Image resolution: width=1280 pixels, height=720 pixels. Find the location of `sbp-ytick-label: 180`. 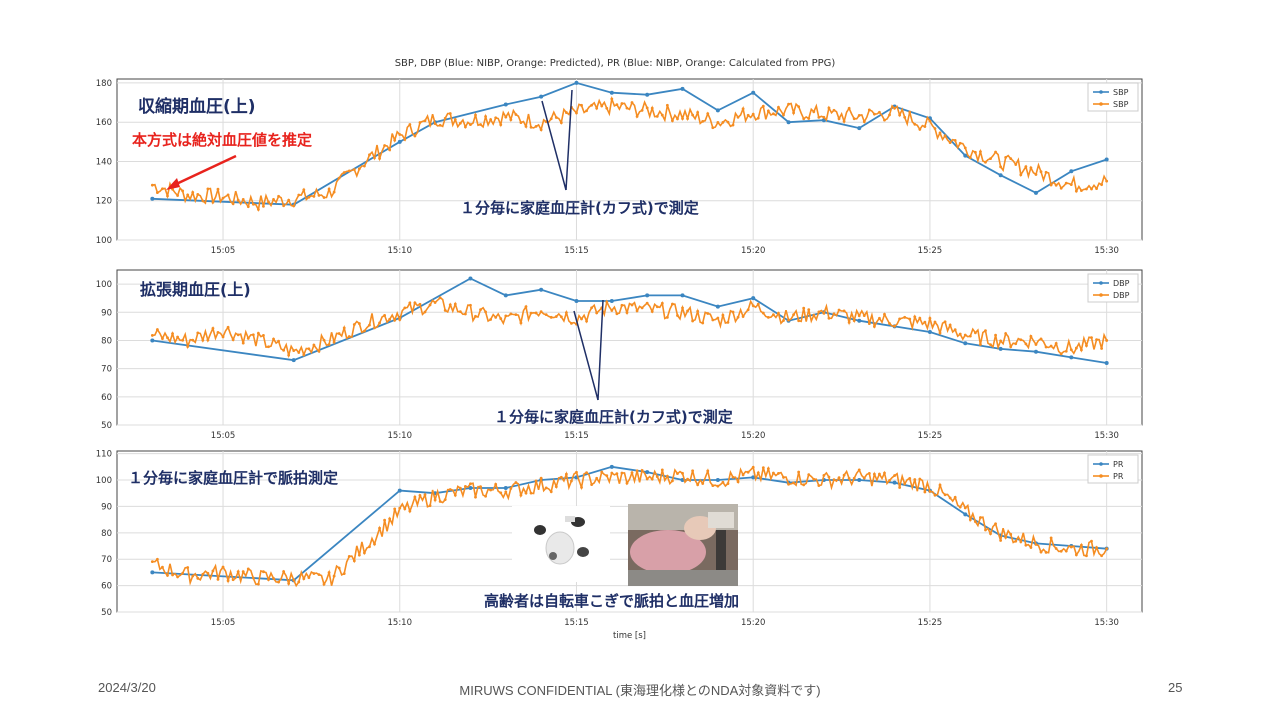

sbp-ytick-label: 180 is located at coordinates (104, 84).